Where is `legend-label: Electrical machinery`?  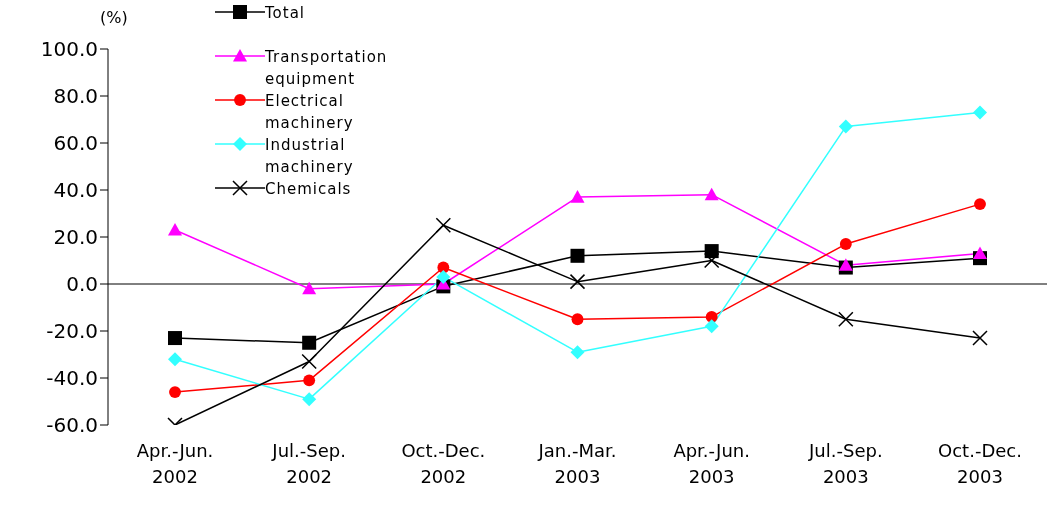
legend-label: Electrical machinery is located at coordinates (310, 112).